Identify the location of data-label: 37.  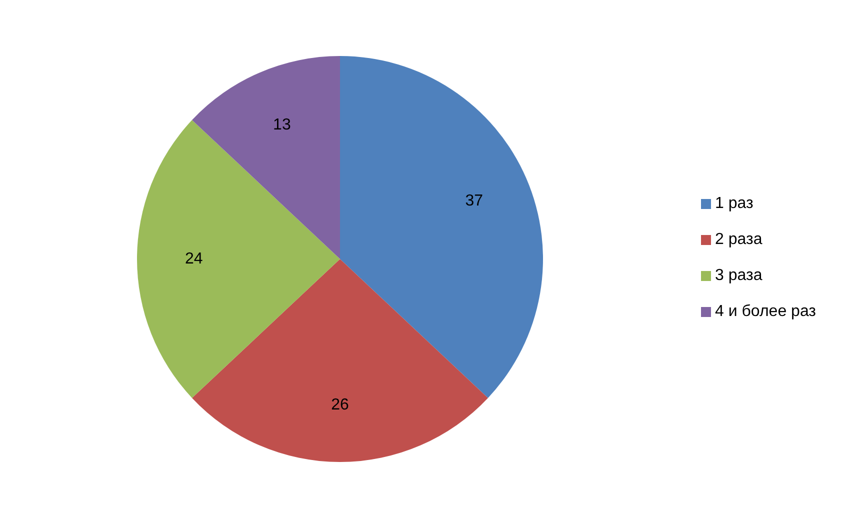
(474, 201).